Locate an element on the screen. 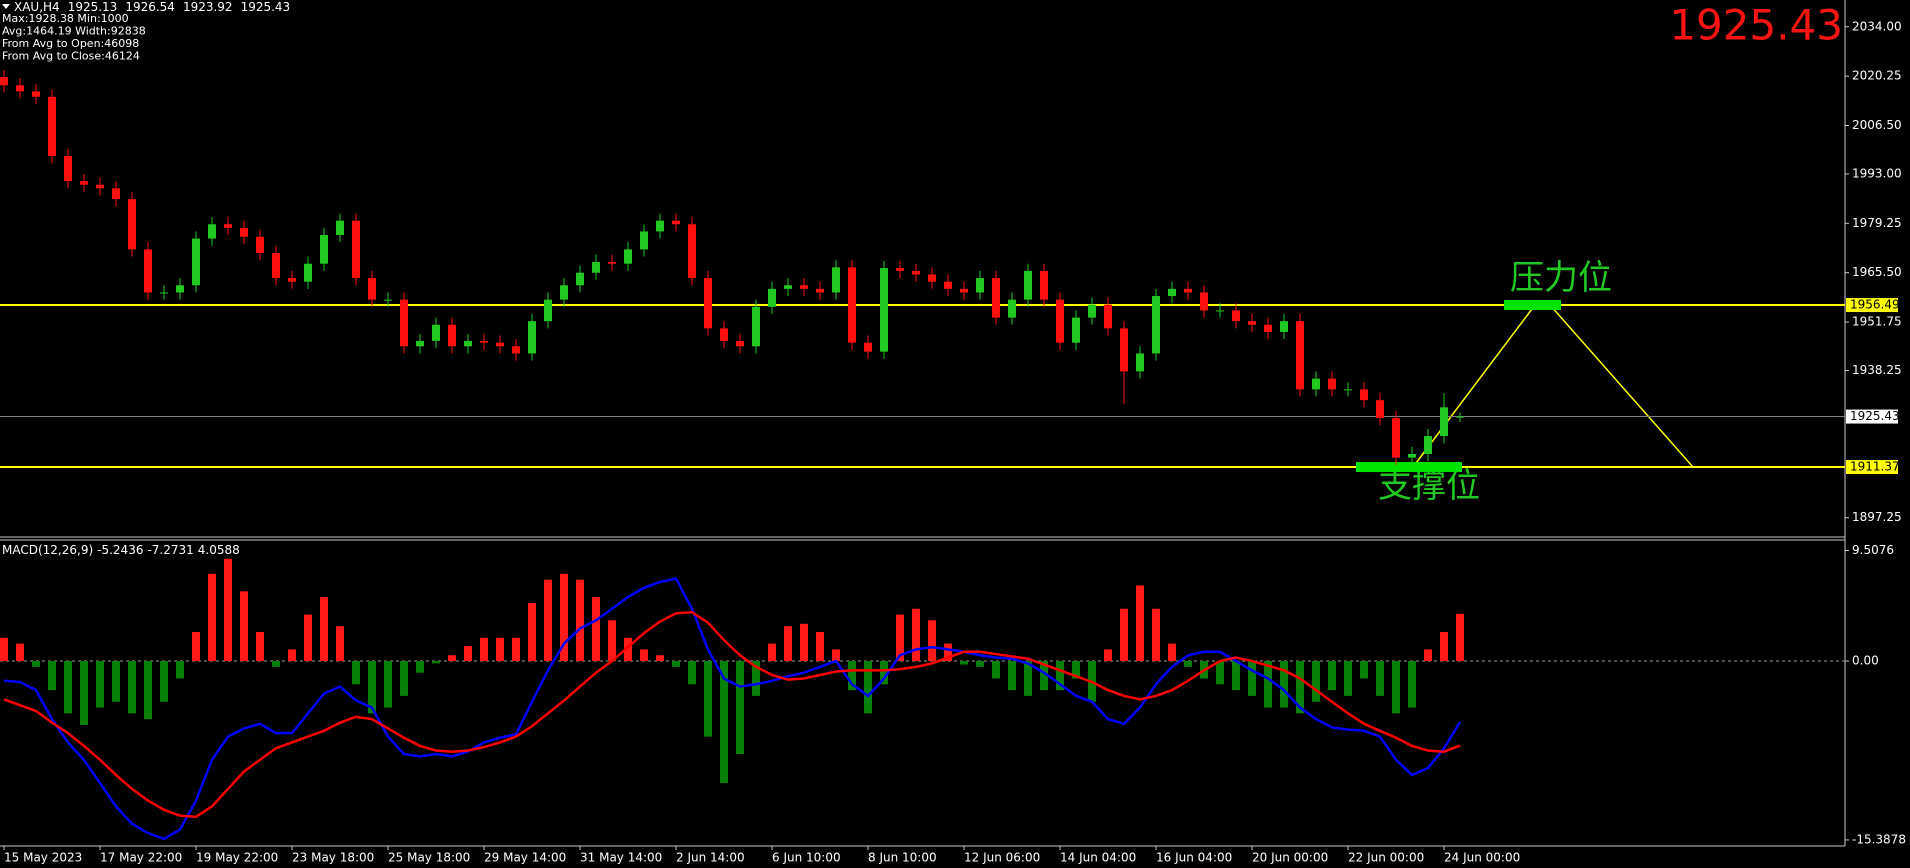 The height and width of the screenshot is (868, 1910). support-zone is located at coordinates (1409, 467).